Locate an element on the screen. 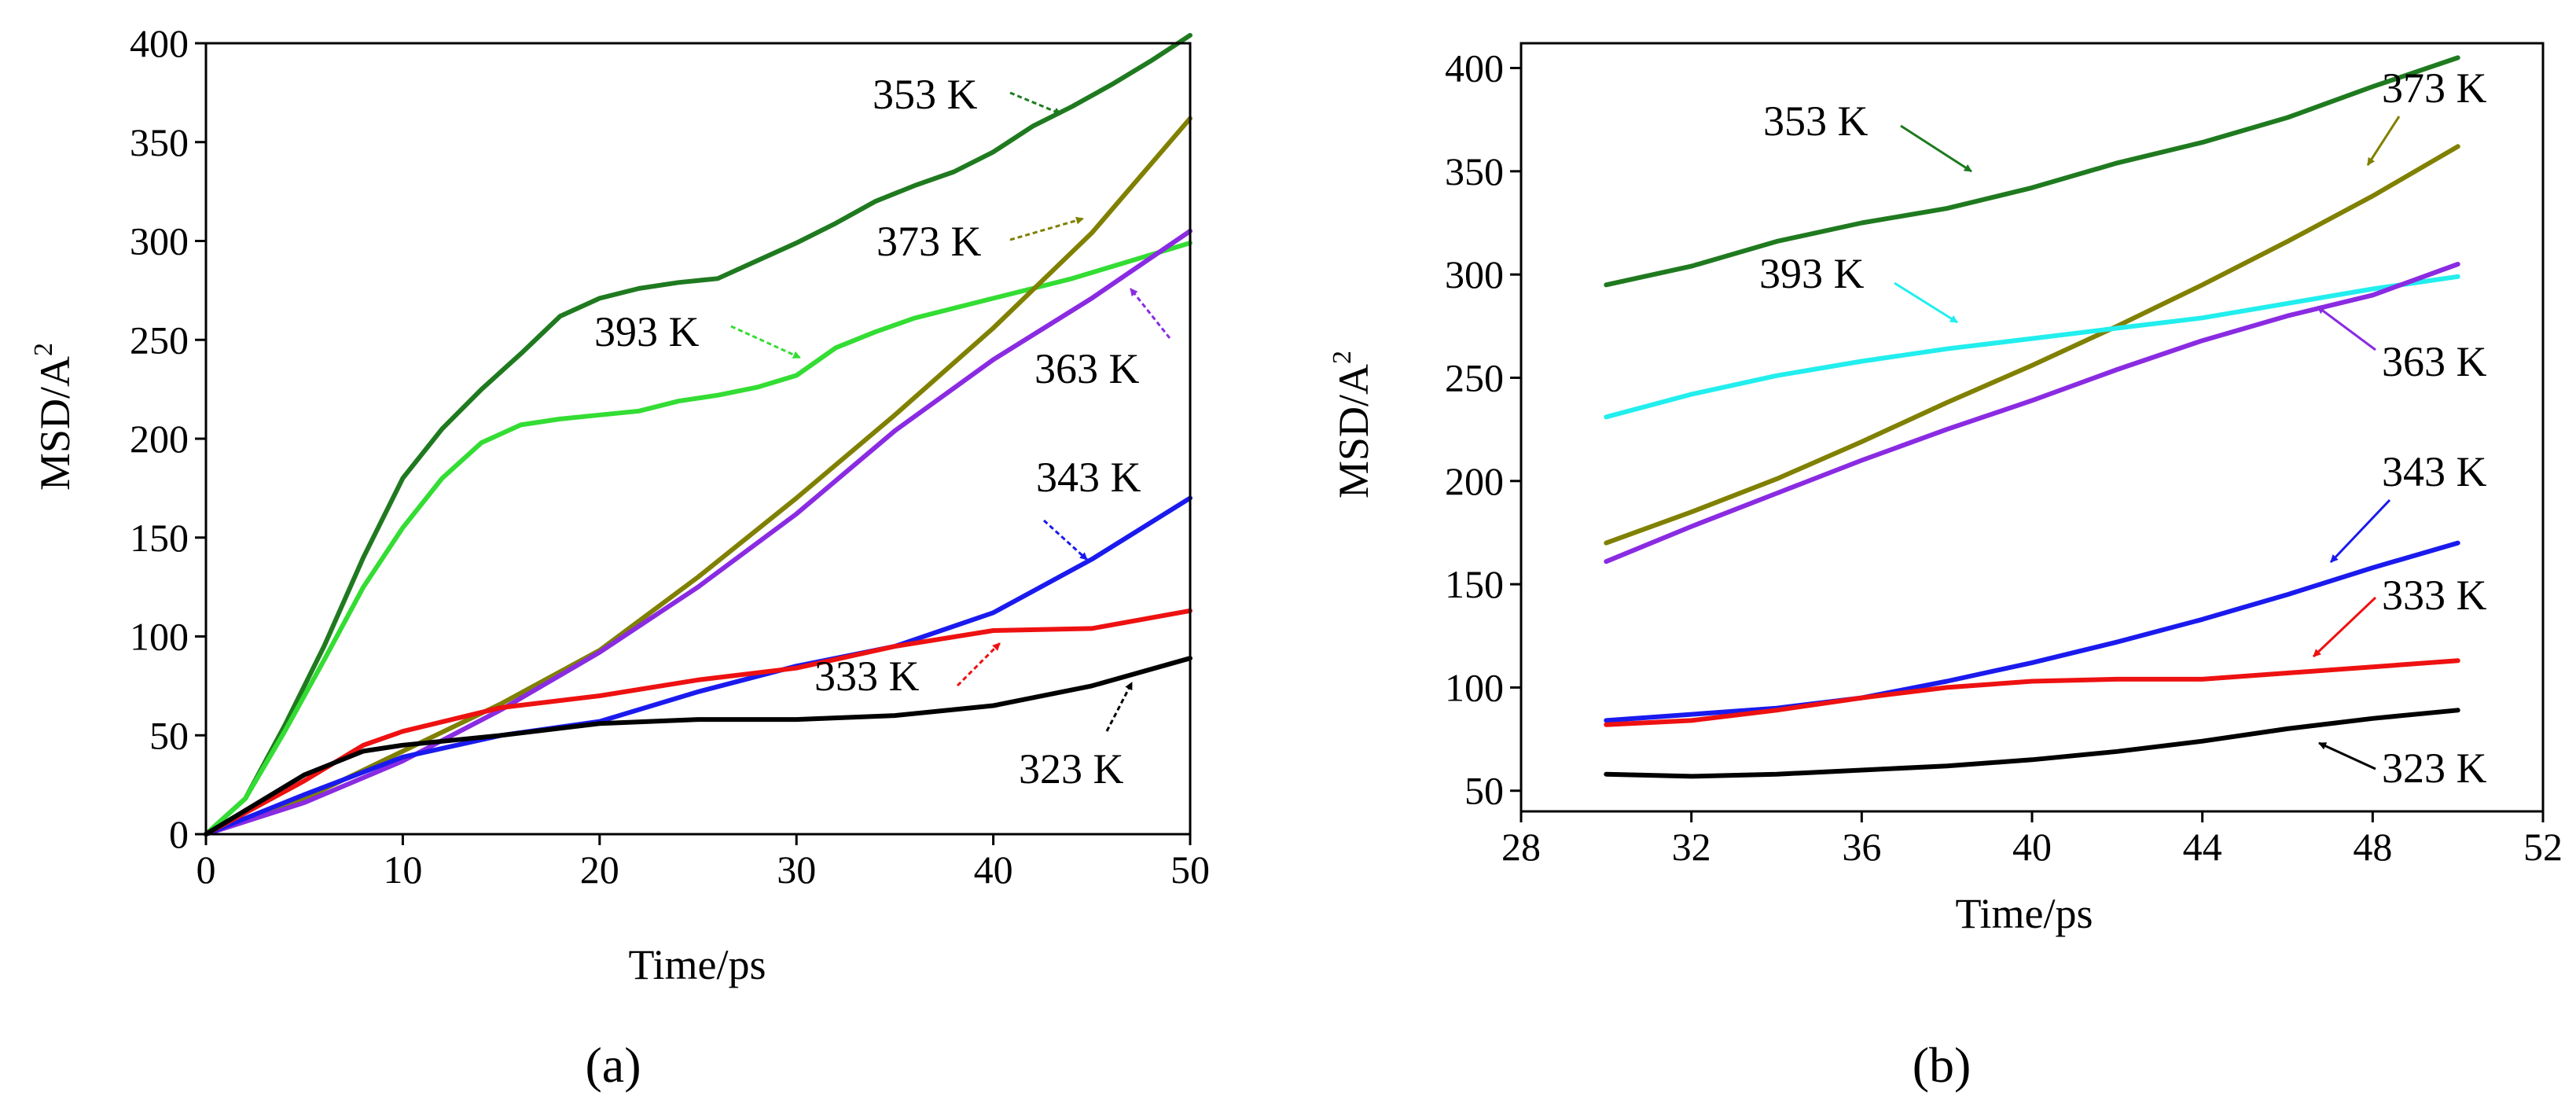  panel-a-y-tick-label: 250 is located at coordinates (159, 340).